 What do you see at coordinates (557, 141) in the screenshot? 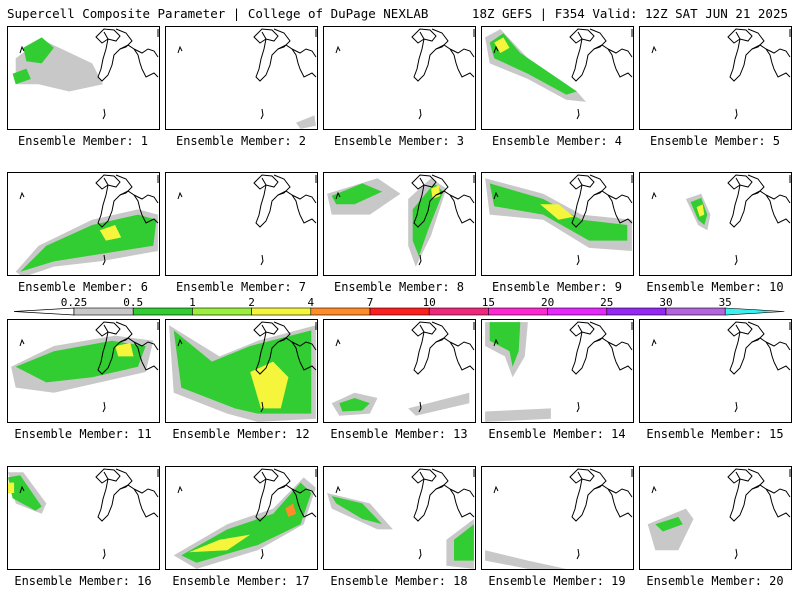
I see `ensemble-member-label: Ensemble Member: 4` at bounding box center [557, 141].